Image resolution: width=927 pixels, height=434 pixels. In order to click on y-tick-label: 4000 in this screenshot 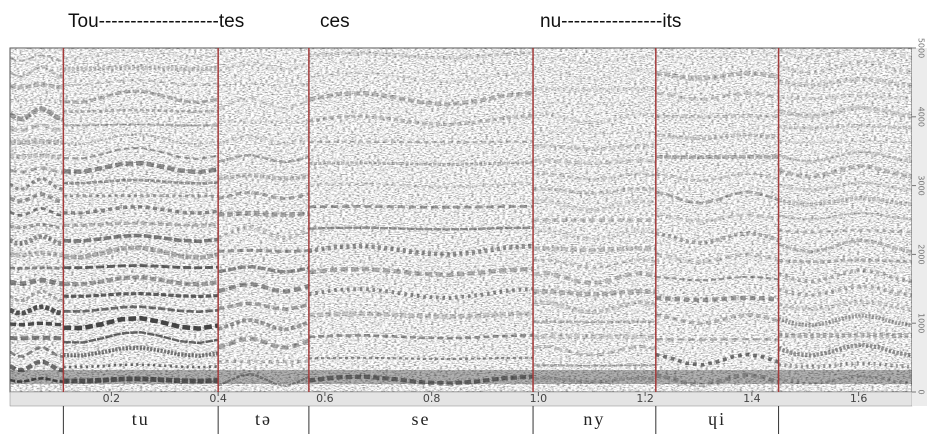, I will do `click(921, 117)`.